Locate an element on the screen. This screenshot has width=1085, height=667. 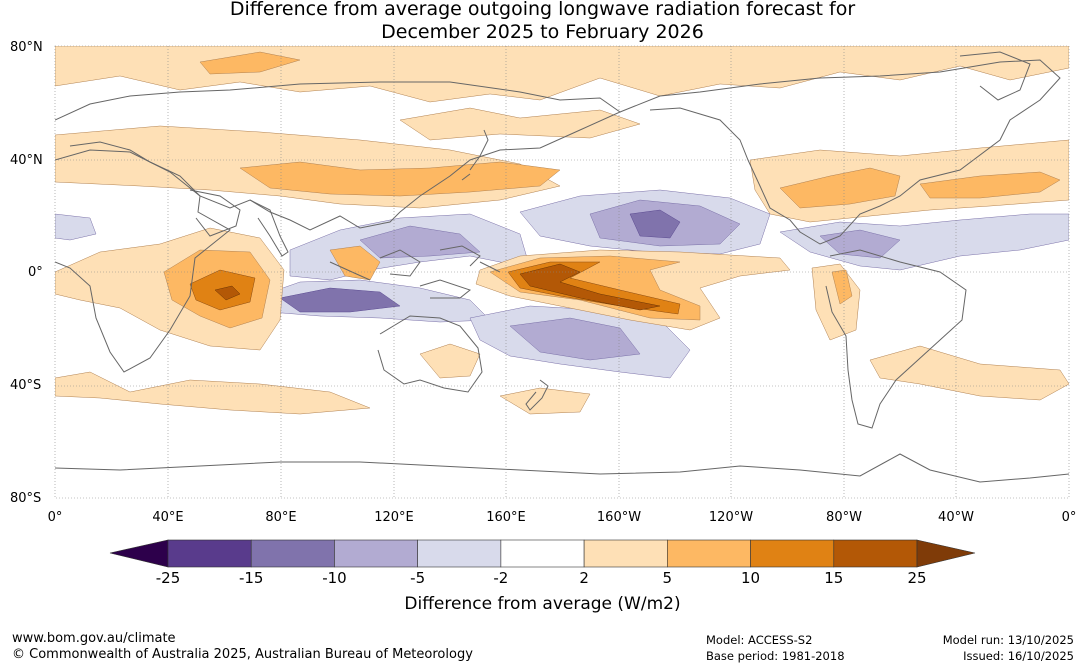
lat-label-40s: 40°S is located at coordinates (26, 385).